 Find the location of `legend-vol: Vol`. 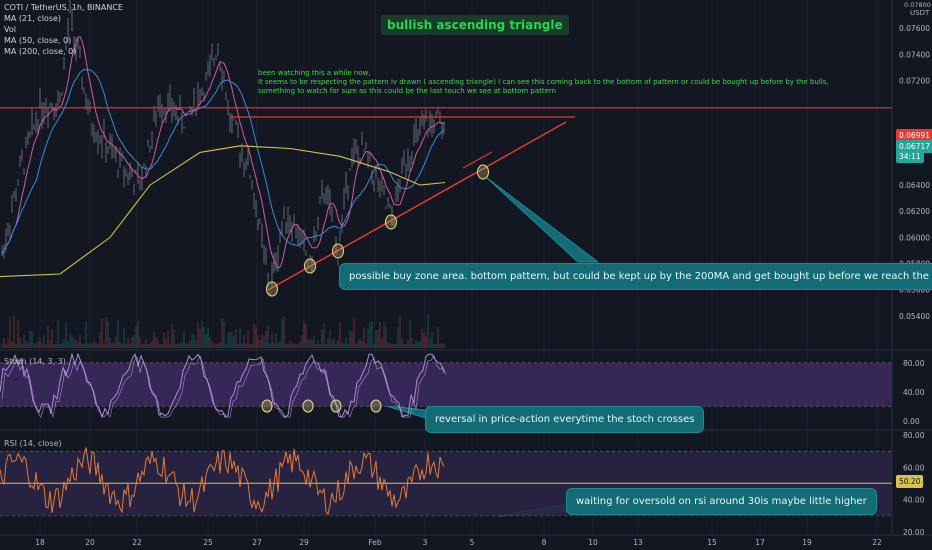

legend-vol: Vol is located at coordinates (10, 29).